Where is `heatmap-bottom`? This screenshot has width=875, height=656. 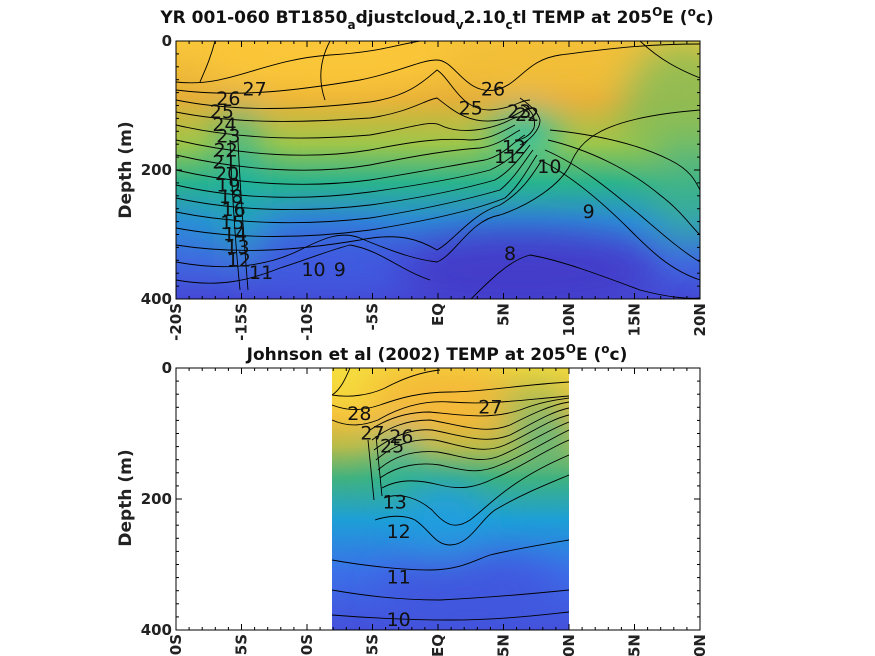
heatmap-bottom is located at coordinates (450, 499).